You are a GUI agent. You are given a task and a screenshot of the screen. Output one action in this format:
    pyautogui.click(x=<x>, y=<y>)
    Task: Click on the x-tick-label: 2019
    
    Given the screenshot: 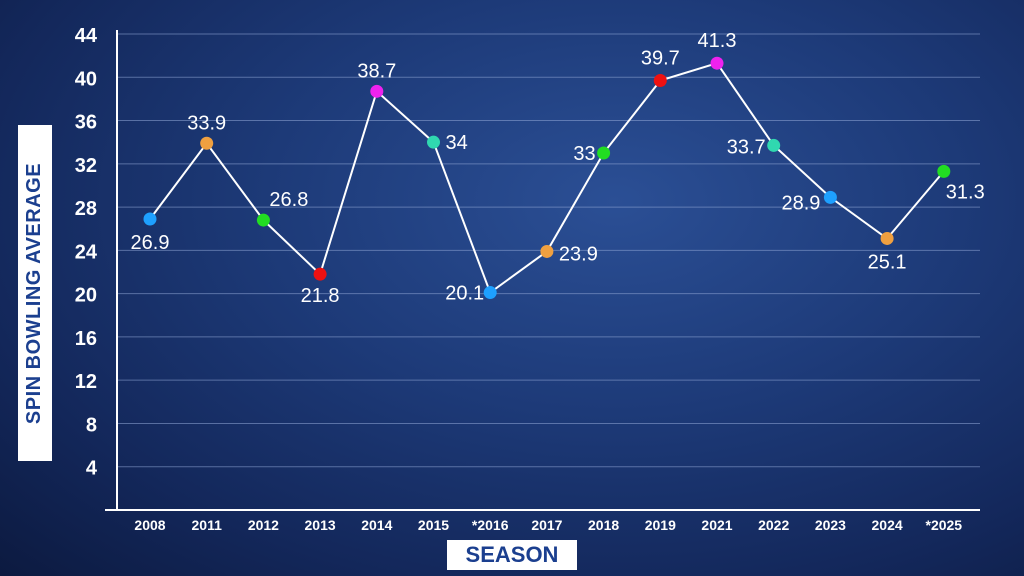 What is the action you would take?
    pyautogui.click(x=660, y=525)
    